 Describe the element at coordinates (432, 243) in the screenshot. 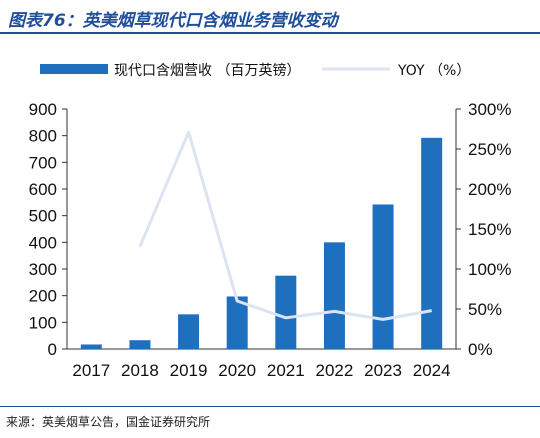

I see `bar-2024` at that location.